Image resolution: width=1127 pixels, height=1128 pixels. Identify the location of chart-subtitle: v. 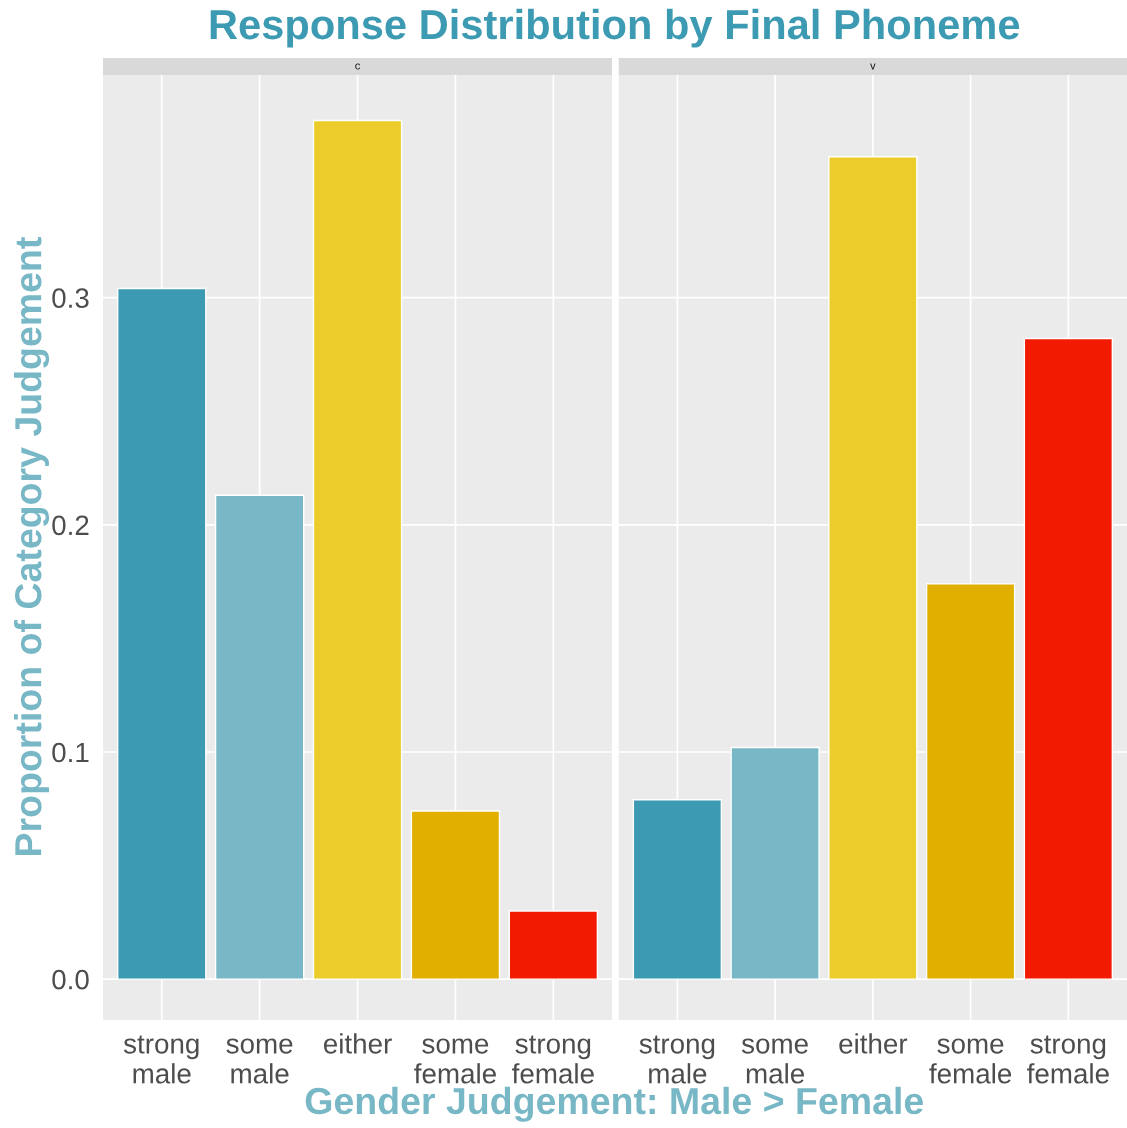
(873, 66).